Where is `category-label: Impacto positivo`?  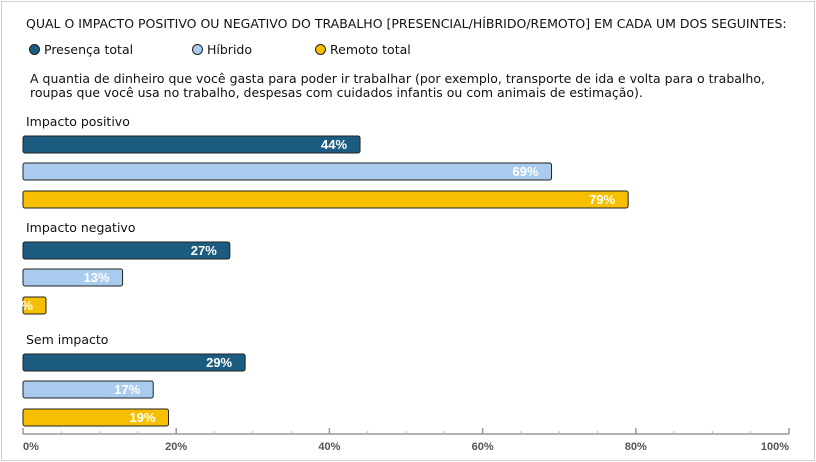
category-label: Impacto positivo is located at coordinates (78, 121).